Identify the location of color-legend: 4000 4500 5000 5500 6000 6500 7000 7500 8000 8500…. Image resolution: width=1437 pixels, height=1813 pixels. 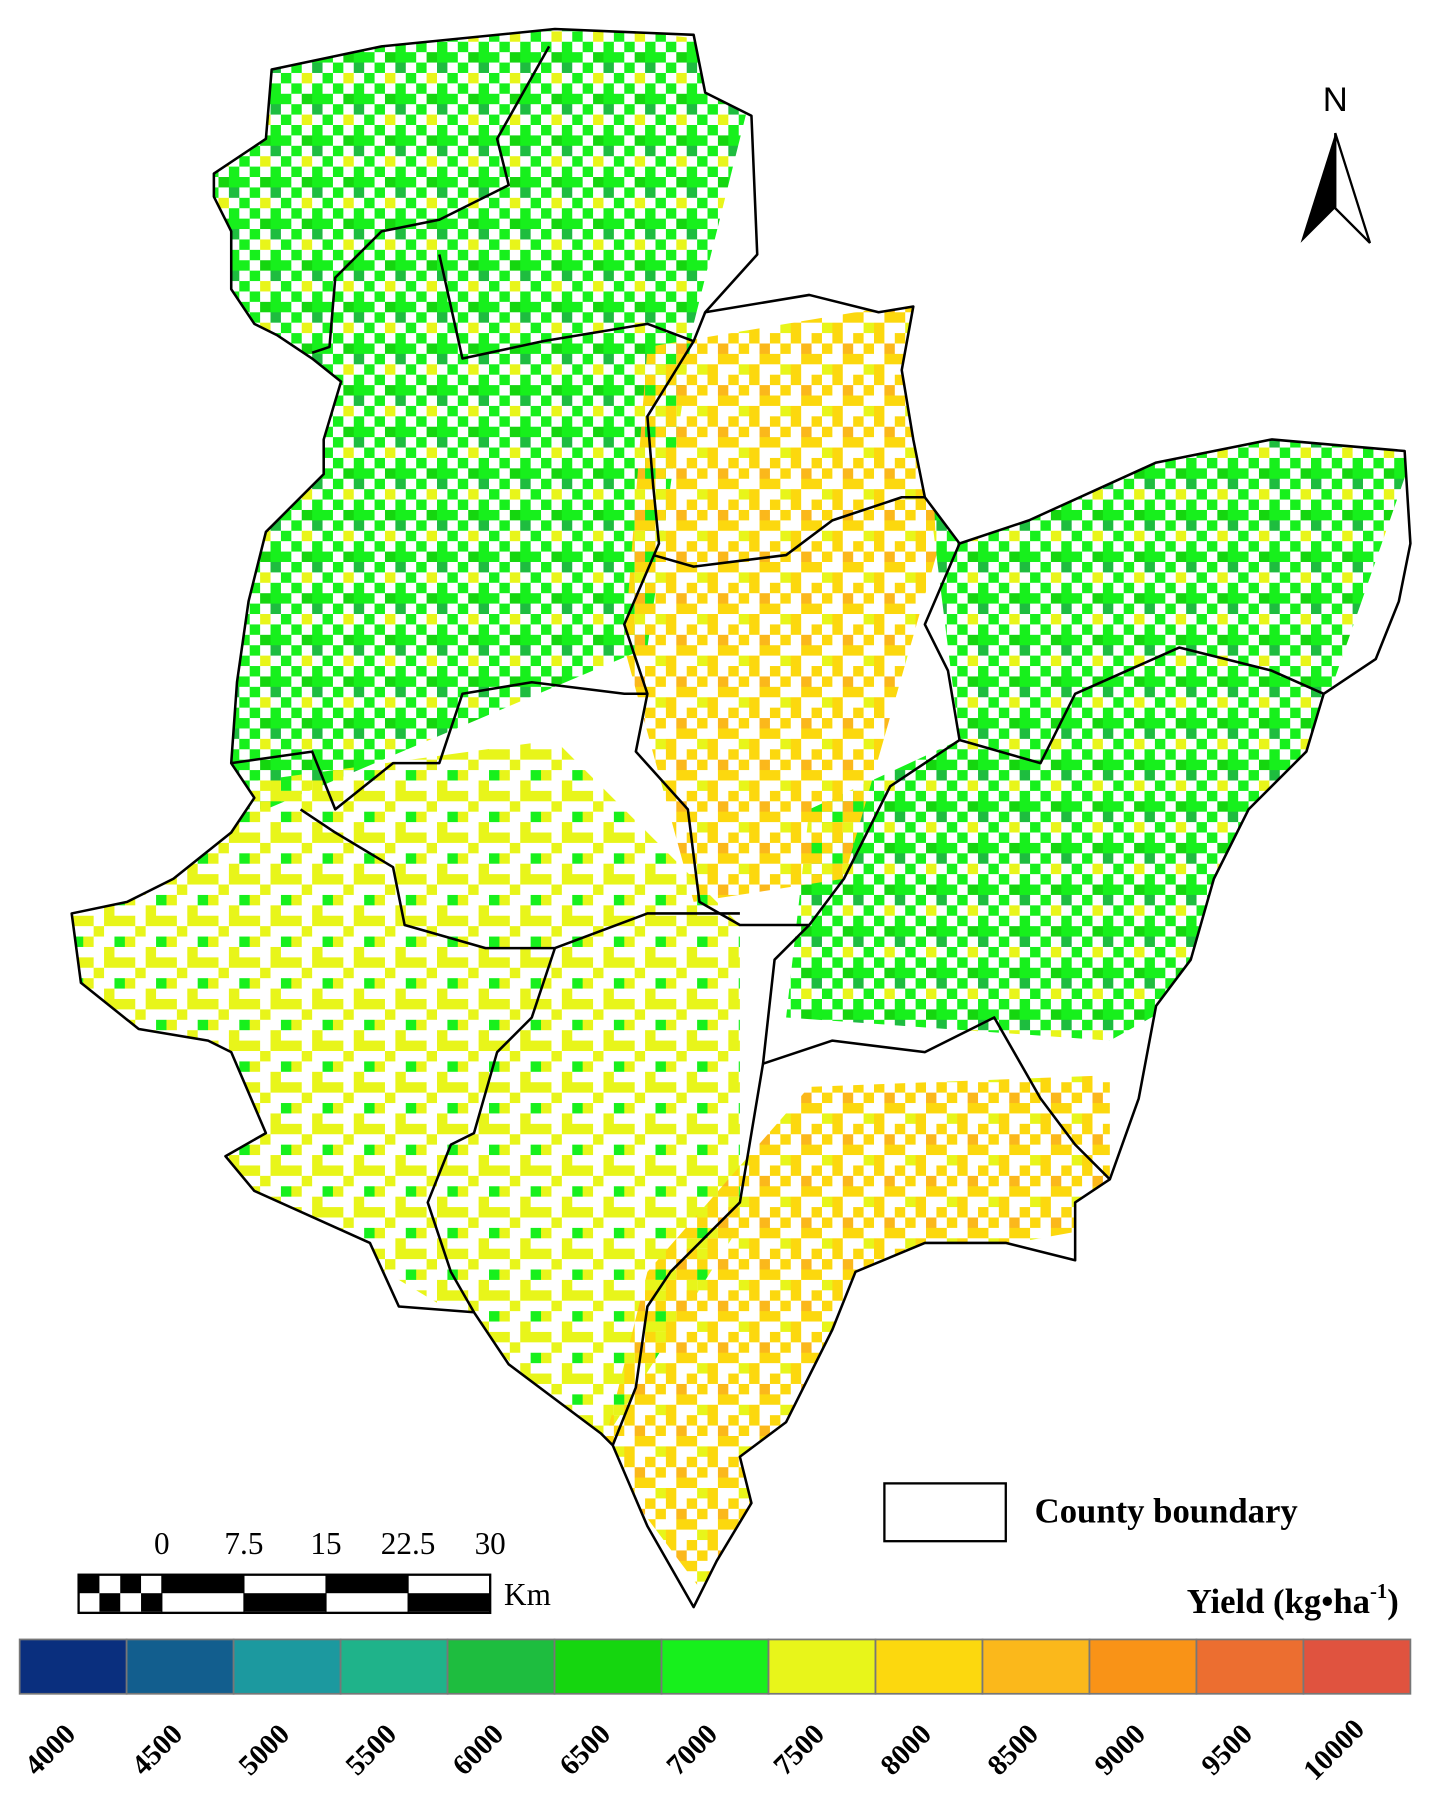
(715, 1712).